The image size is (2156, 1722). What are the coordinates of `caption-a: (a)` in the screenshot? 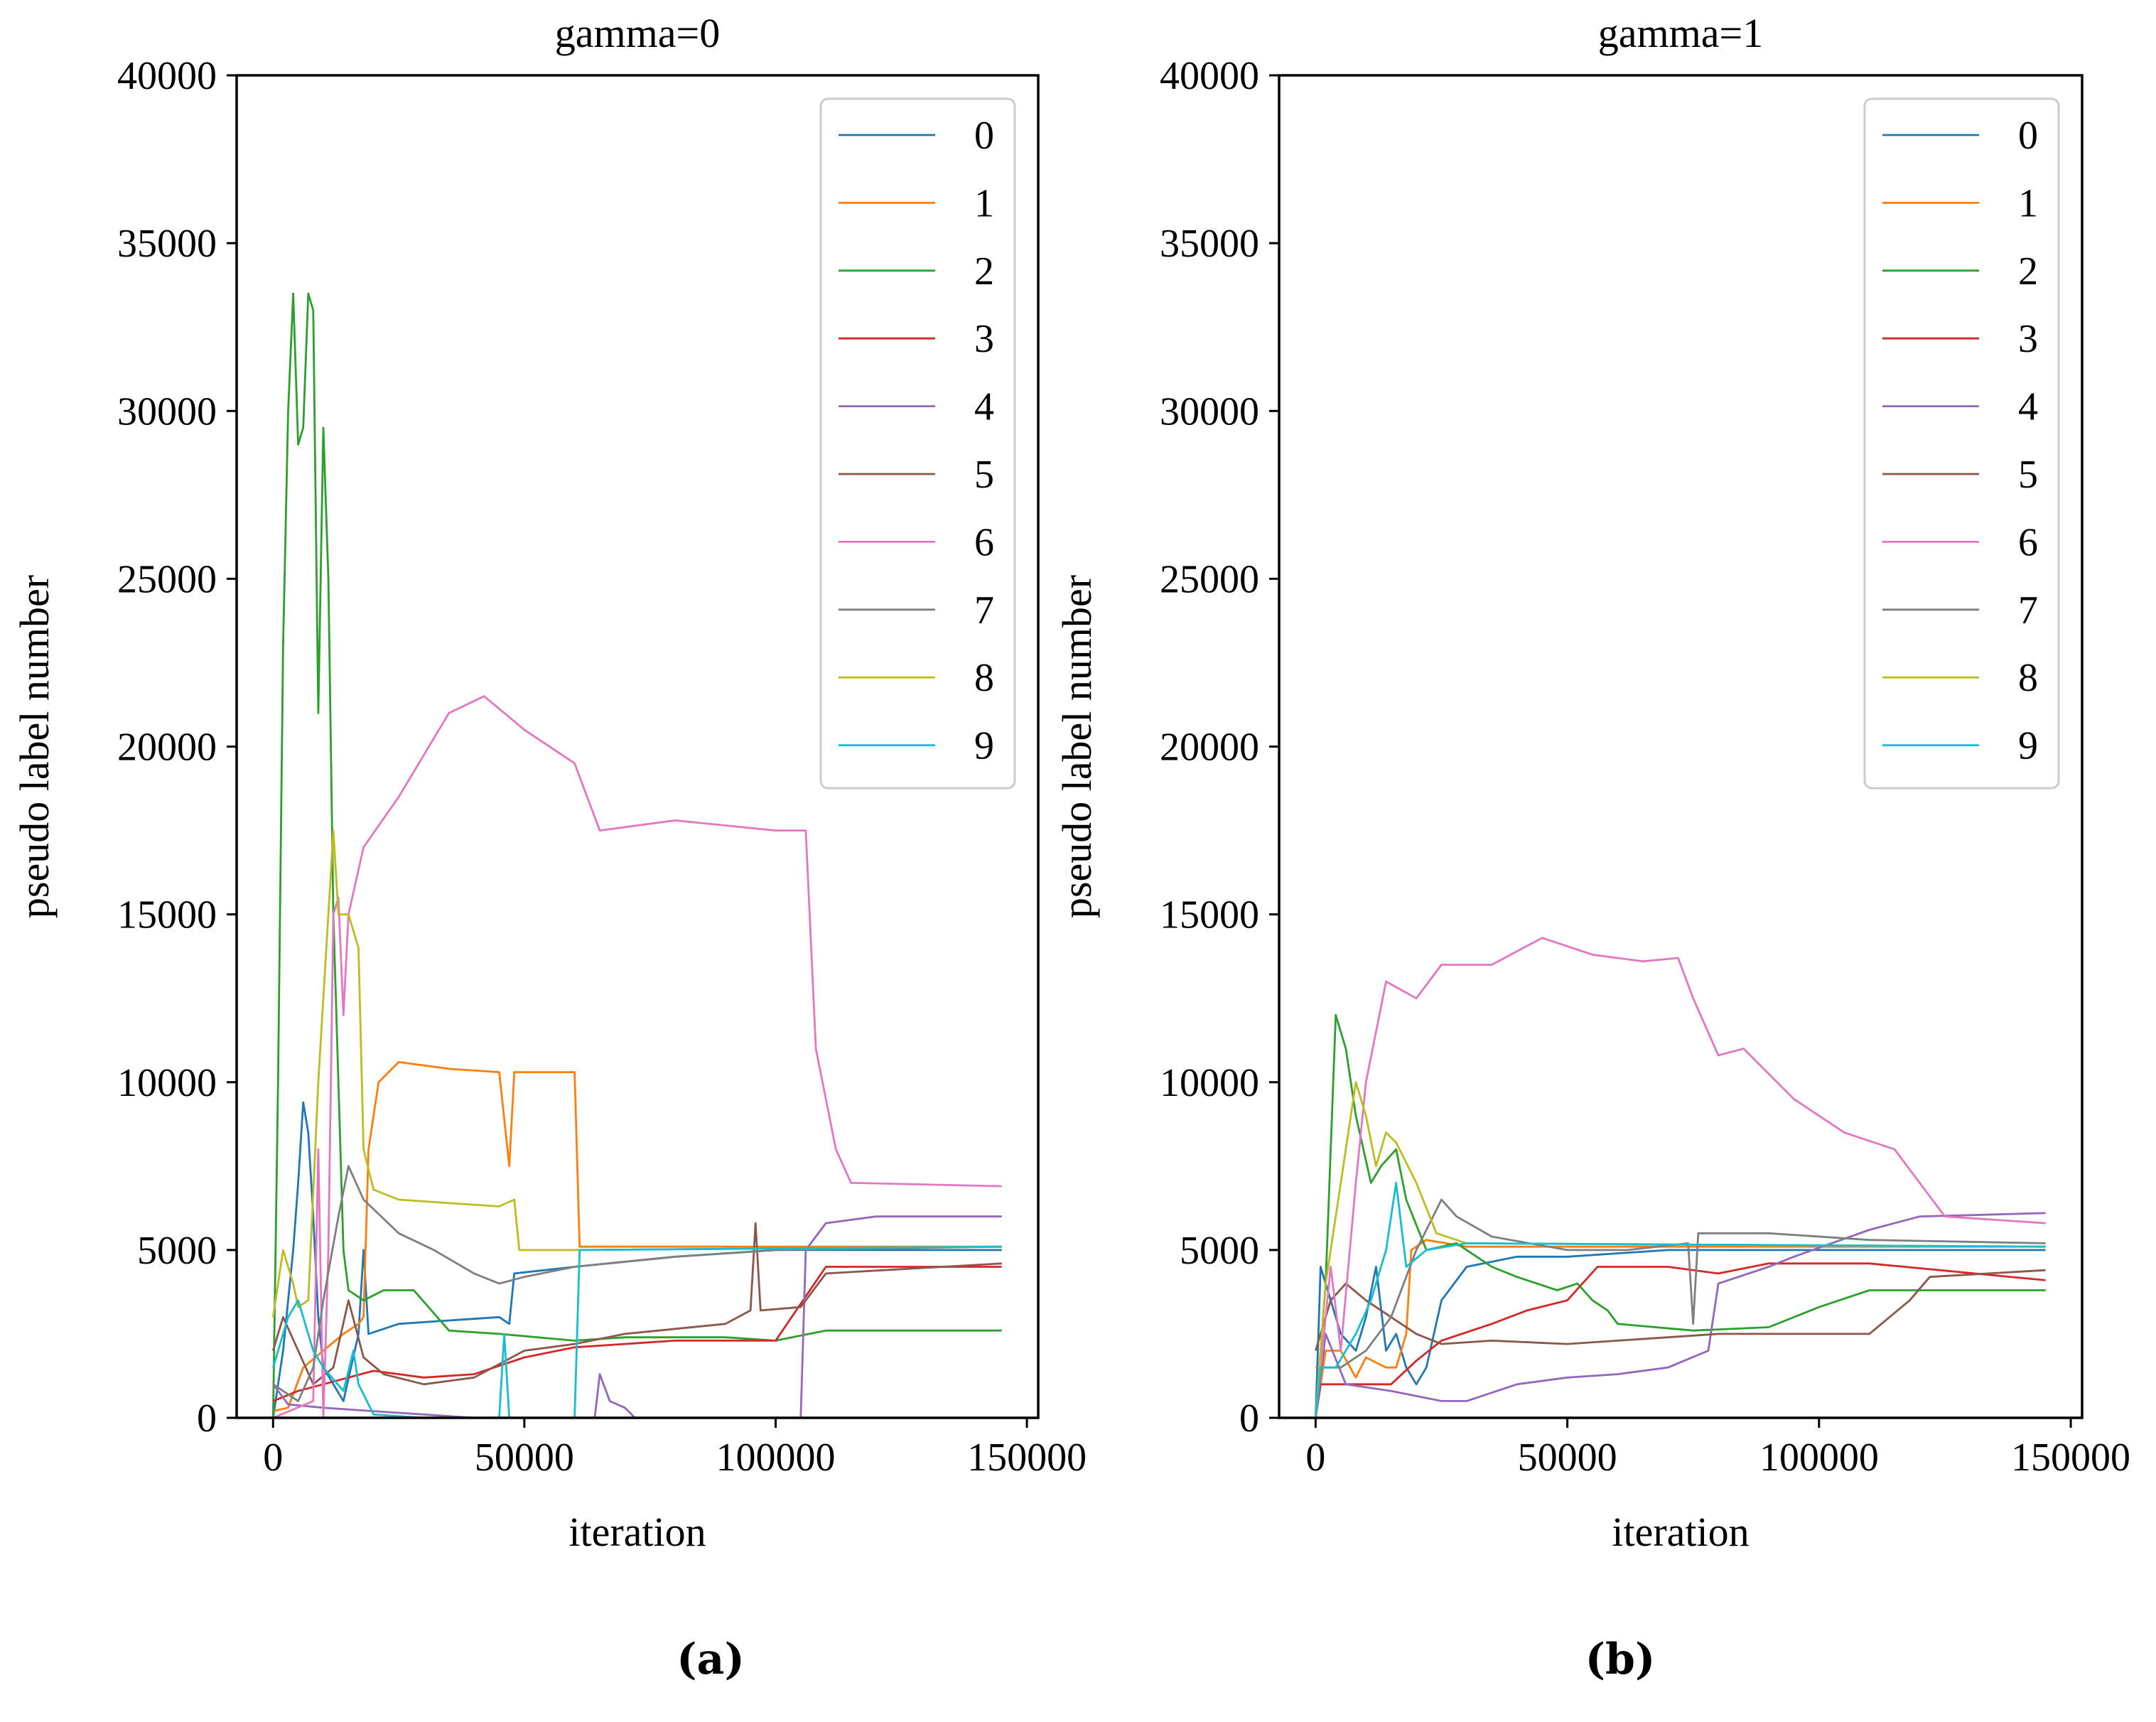 It's located at (711, 1659).